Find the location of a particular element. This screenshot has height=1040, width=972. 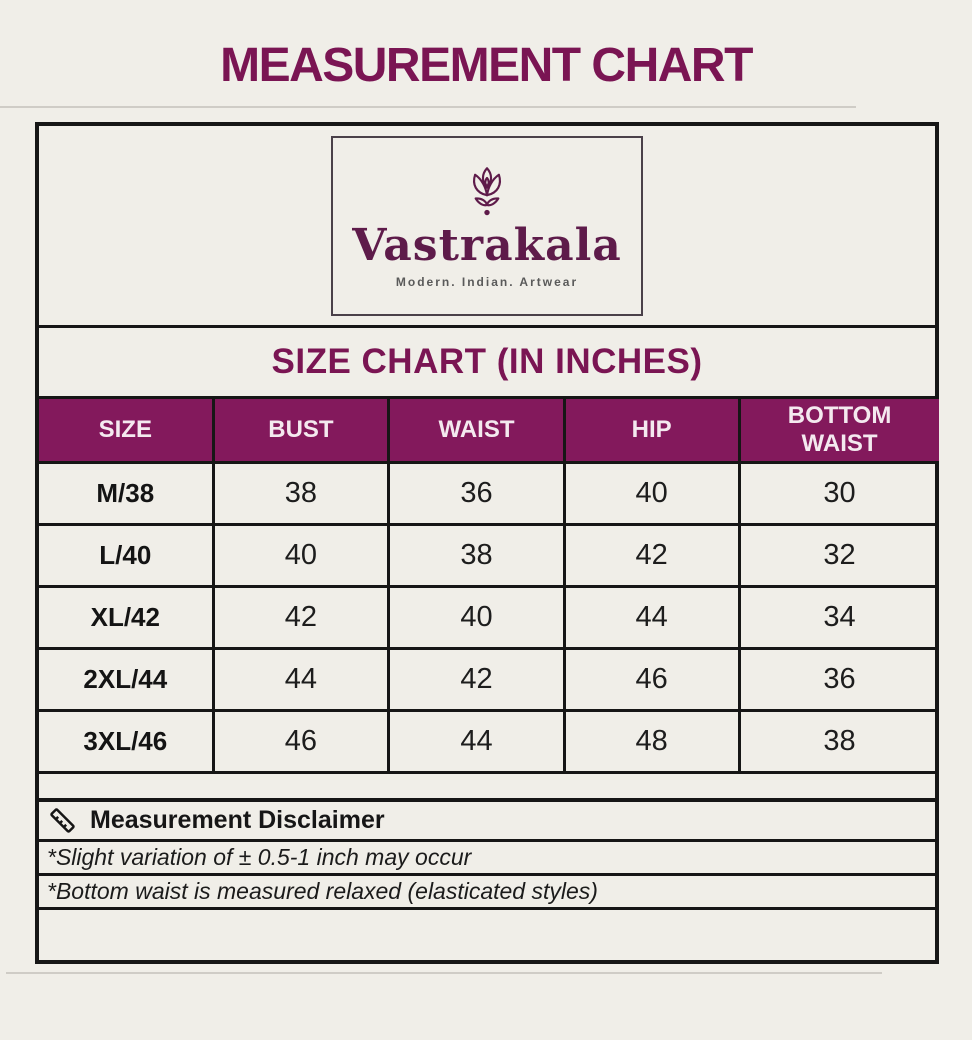

table-row: M/38 38 36 40 30 is located at coordinates (489, 495).